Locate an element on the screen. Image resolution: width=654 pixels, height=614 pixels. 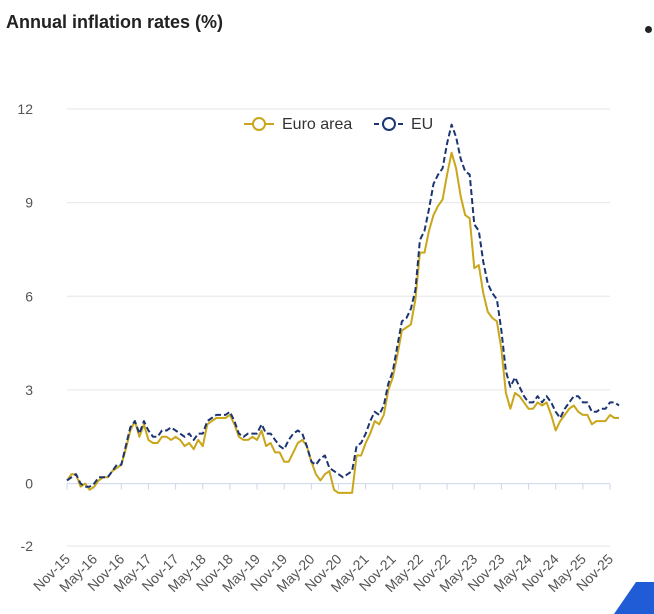
legend: Euro area EU is located at coordinates (338, 124).